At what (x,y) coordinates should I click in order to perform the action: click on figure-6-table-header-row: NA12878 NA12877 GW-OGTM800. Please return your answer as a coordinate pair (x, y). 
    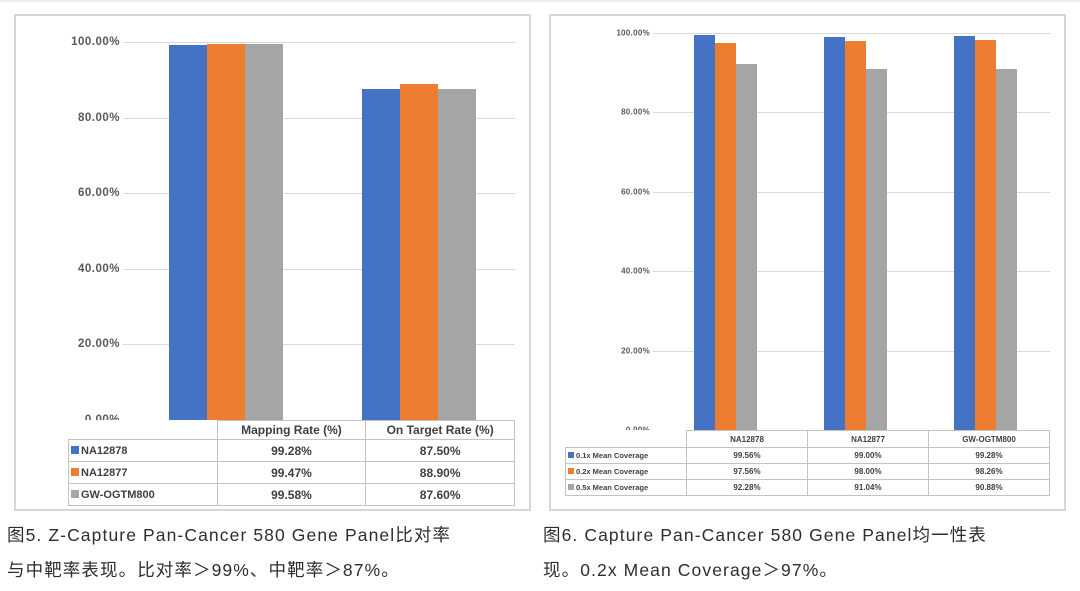
    Looking at the image, I should click on (808, 439).